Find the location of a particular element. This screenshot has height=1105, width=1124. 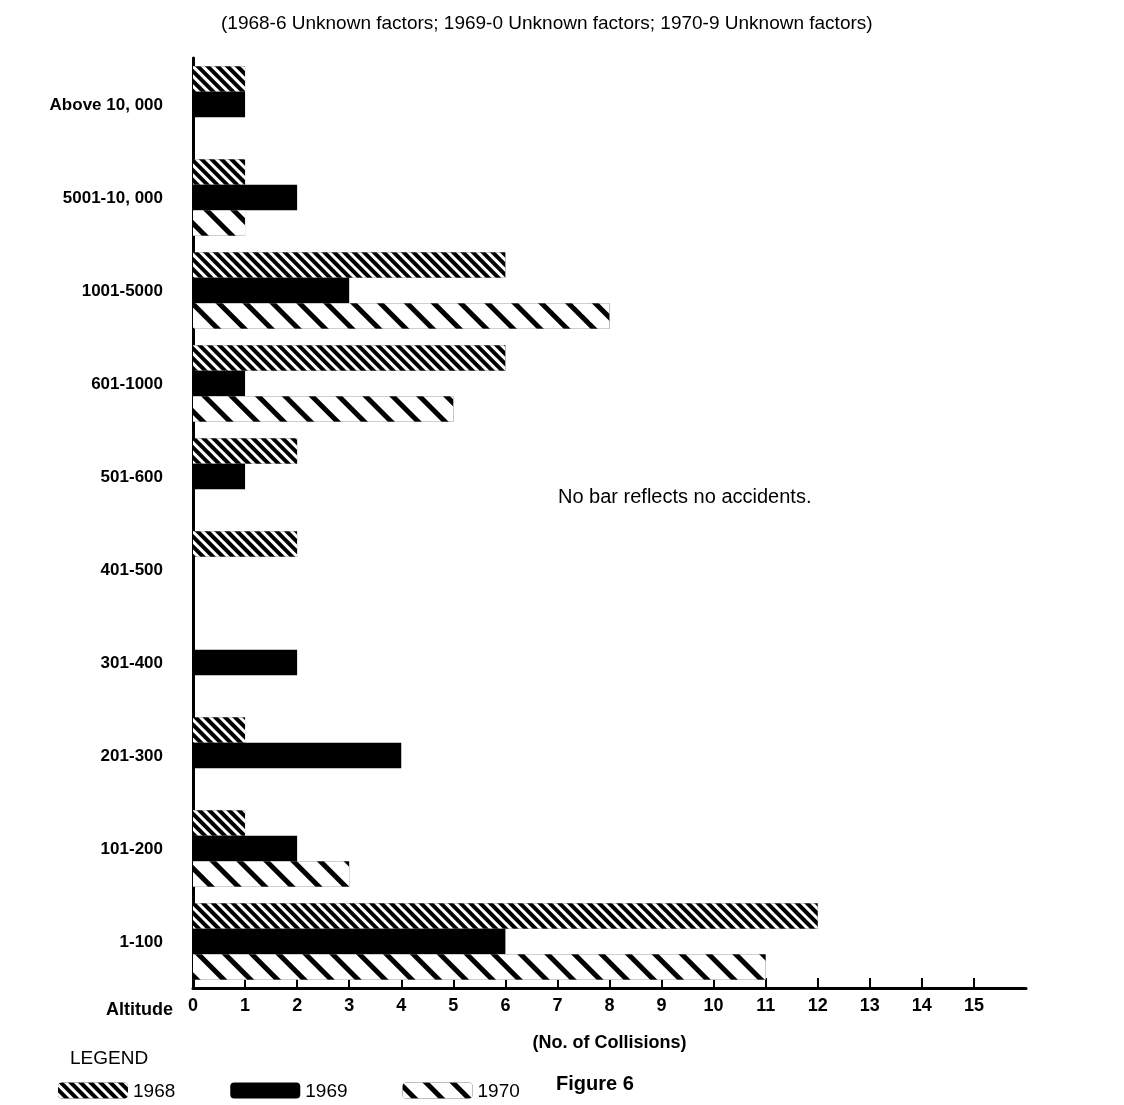

x-tick-label: 3 is located at coordinates (349, 1005).